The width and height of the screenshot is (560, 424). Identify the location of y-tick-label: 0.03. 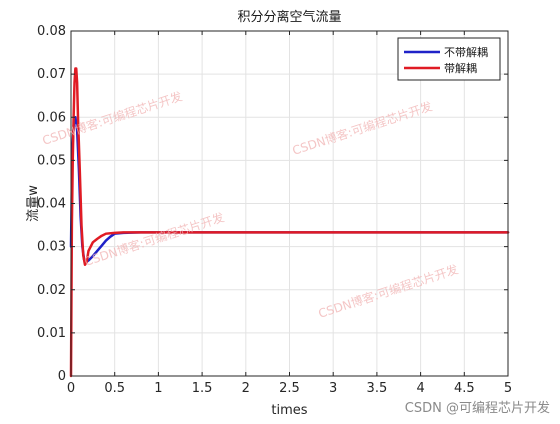
(51, 247).